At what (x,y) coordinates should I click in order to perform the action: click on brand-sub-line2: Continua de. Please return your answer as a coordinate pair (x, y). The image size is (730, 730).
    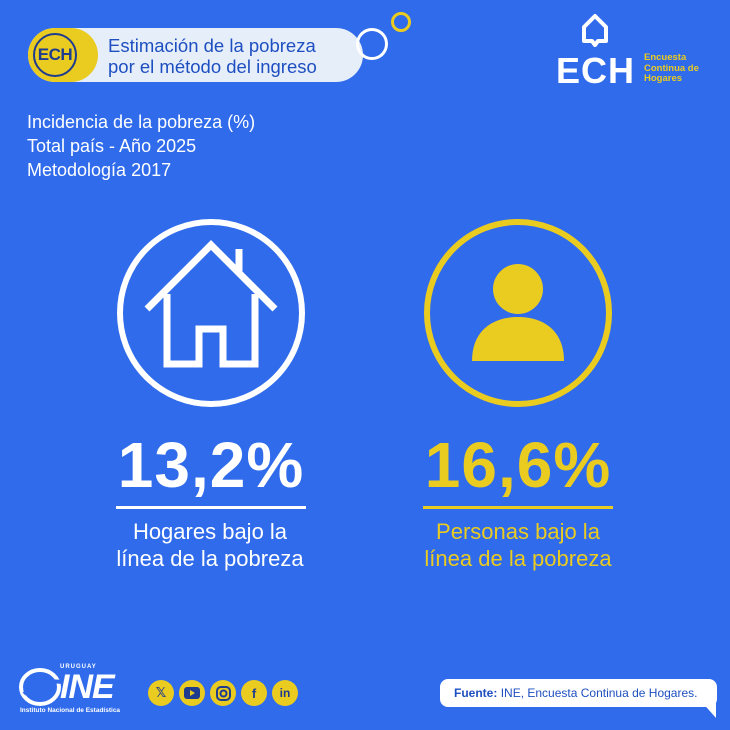
    Looking at the image, I should click on (671, 68).